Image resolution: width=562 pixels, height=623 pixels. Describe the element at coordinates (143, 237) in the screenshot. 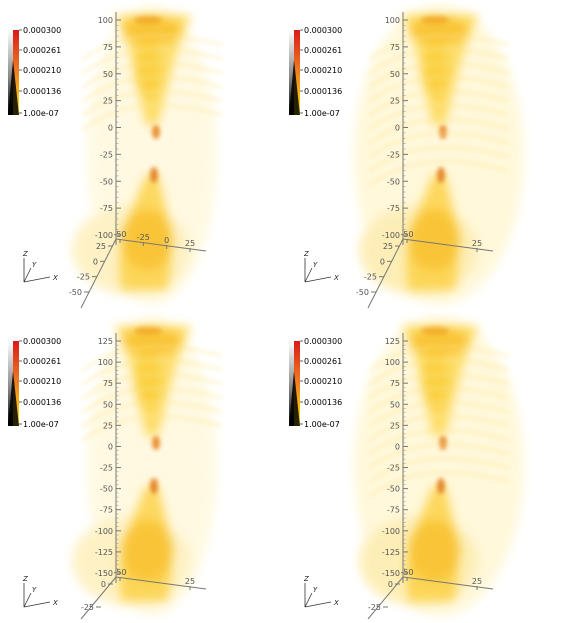

I see `x-tick-label: -25` at that location.